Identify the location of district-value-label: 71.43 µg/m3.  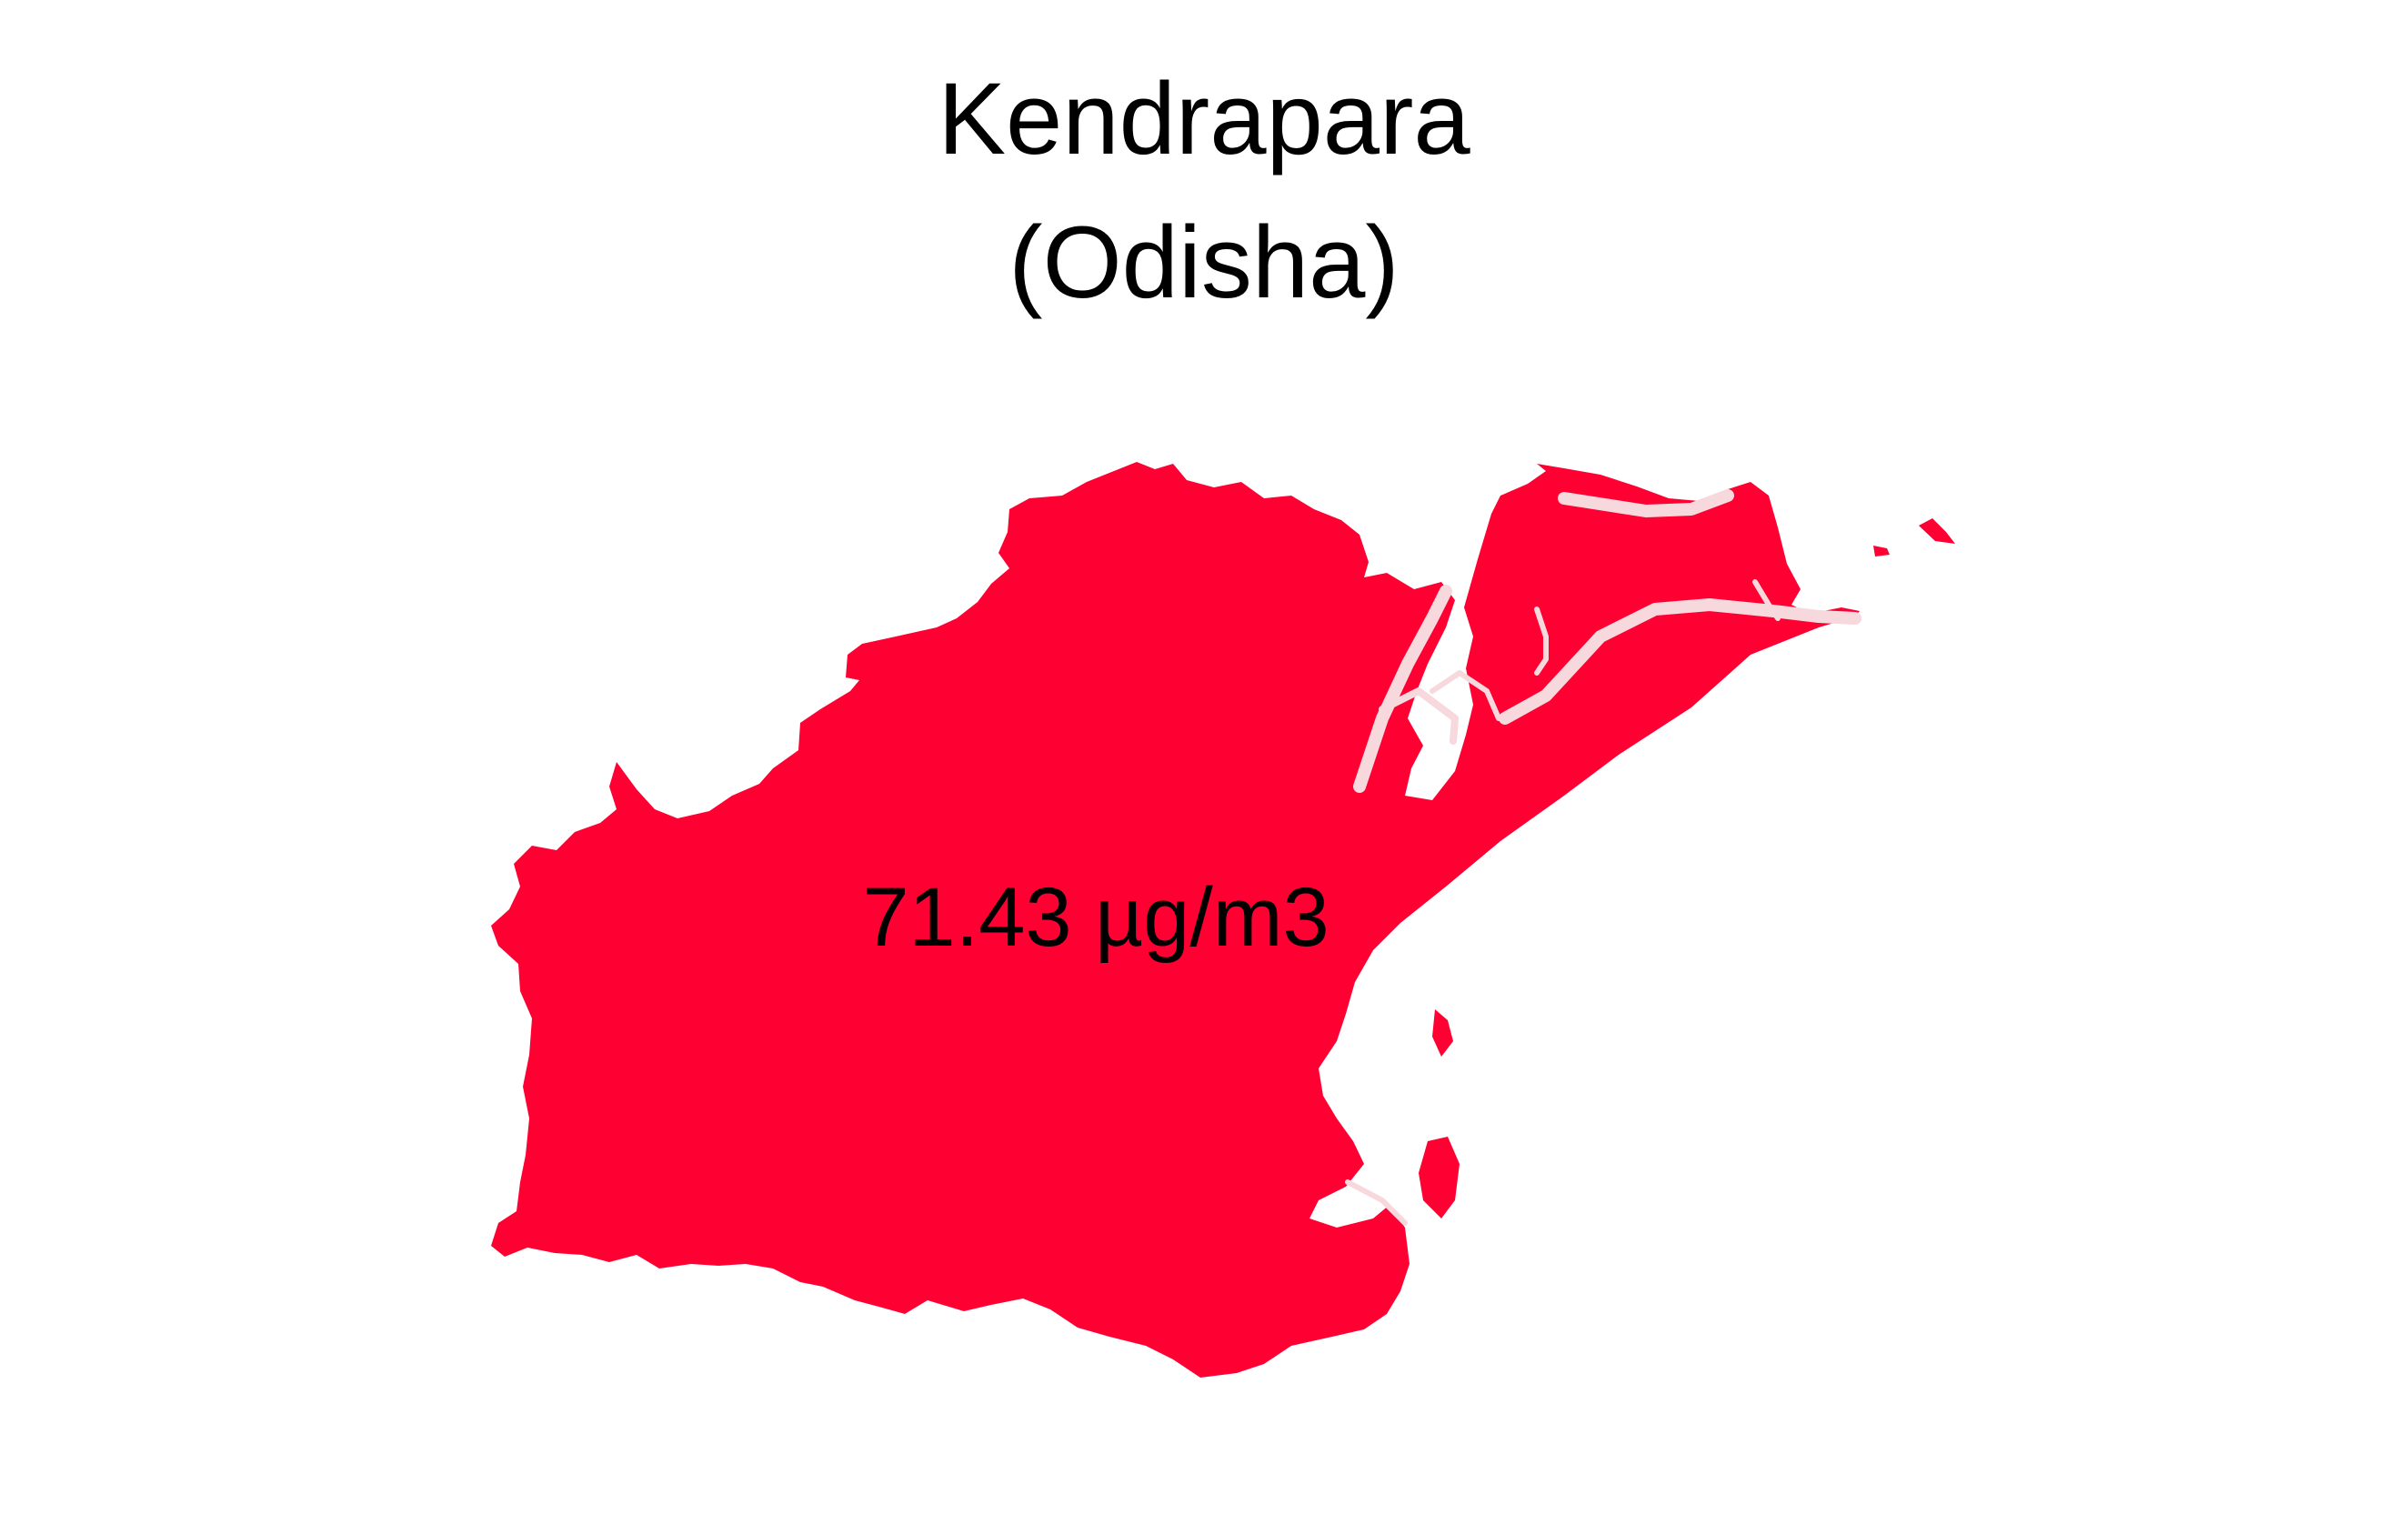
(1095, 918).